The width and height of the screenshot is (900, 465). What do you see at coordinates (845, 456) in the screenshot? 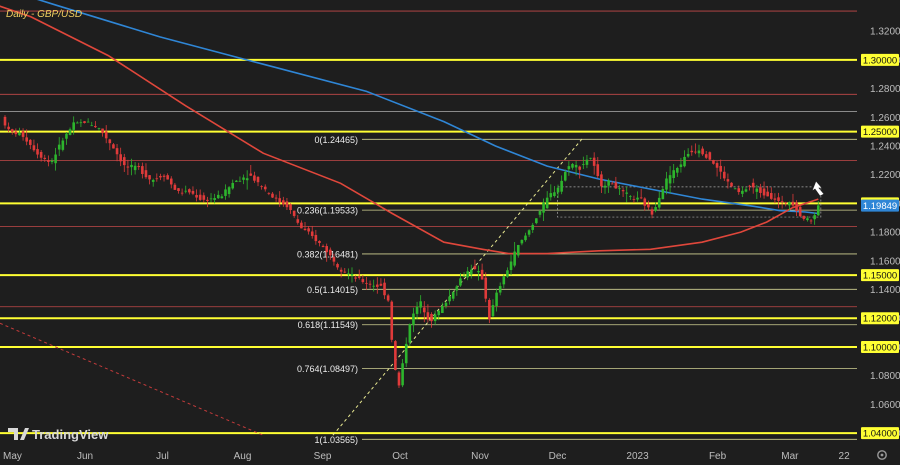
I see `time-tick-label: 22` at bounding box center [845, 456].